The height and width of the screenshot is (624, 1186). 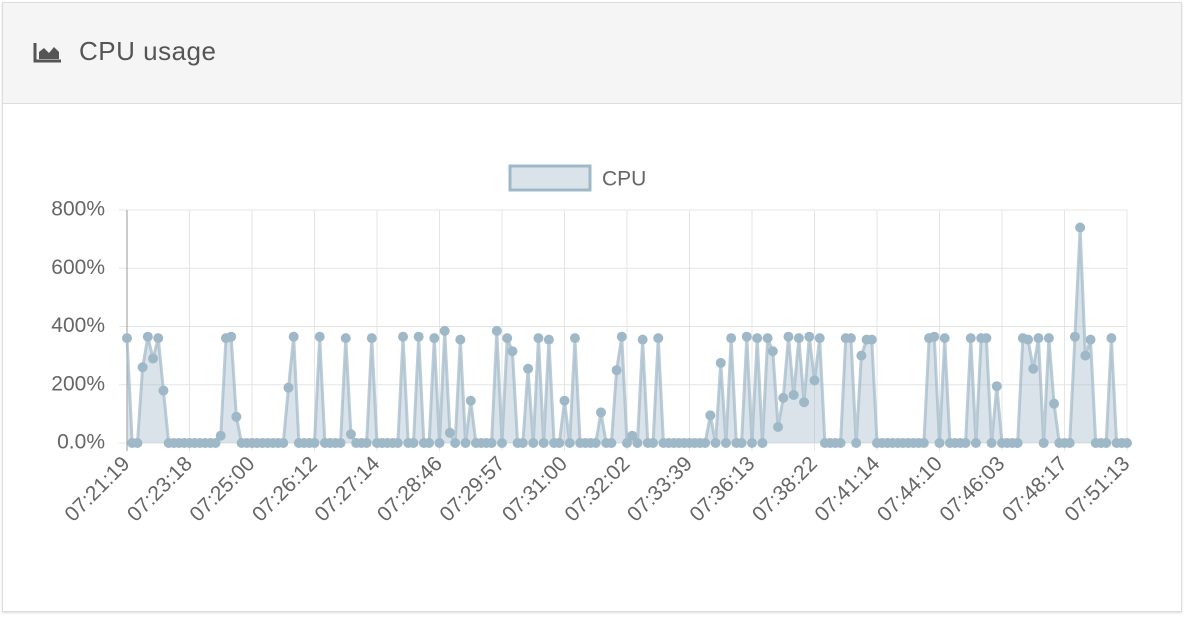 I want to click on x-tick-label: 07:33:39, so click(x=660, y=489).